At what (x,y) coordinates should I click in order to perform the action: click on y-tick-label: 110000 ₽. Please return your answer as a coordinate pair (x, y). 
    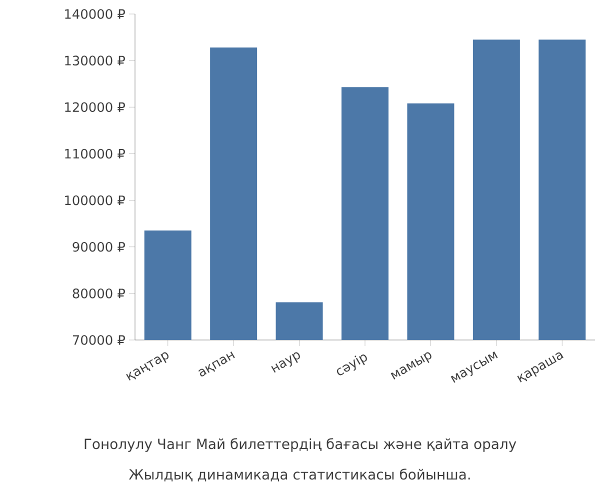
    Looking at the image, I should click on (95, 153).